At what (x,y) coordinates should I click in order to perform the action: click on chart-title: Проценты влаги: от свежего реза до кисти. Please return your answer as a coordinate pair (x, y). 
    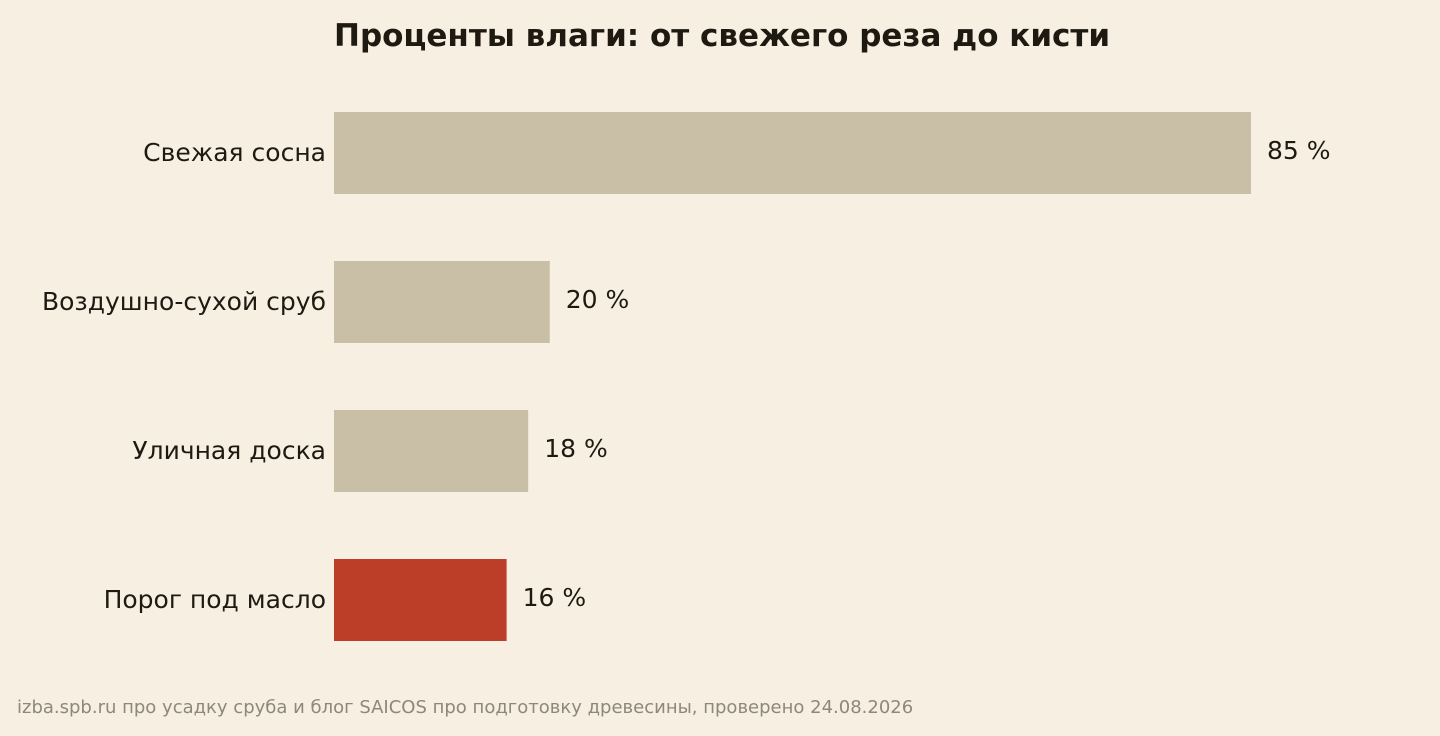
    Looking at the image, I should click on (722, 36).